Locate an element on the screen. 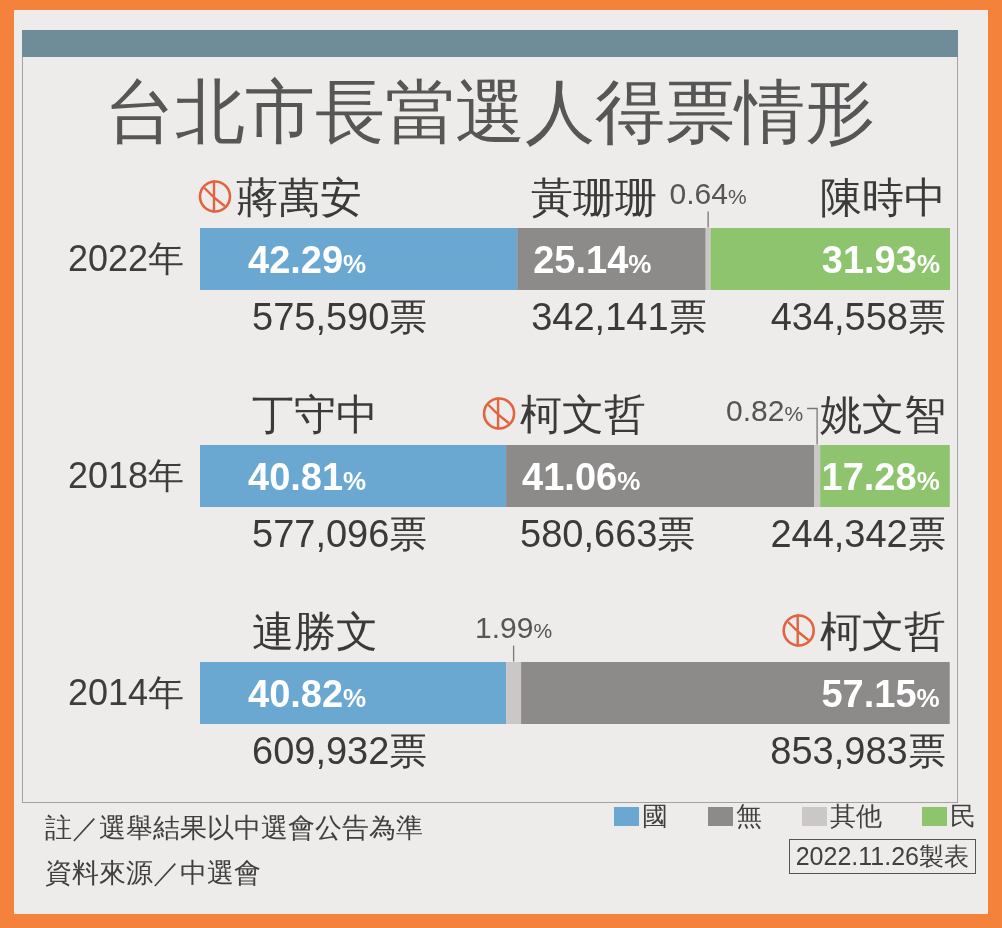  annotation: 姚文智 is located at coordinates (882, 414).